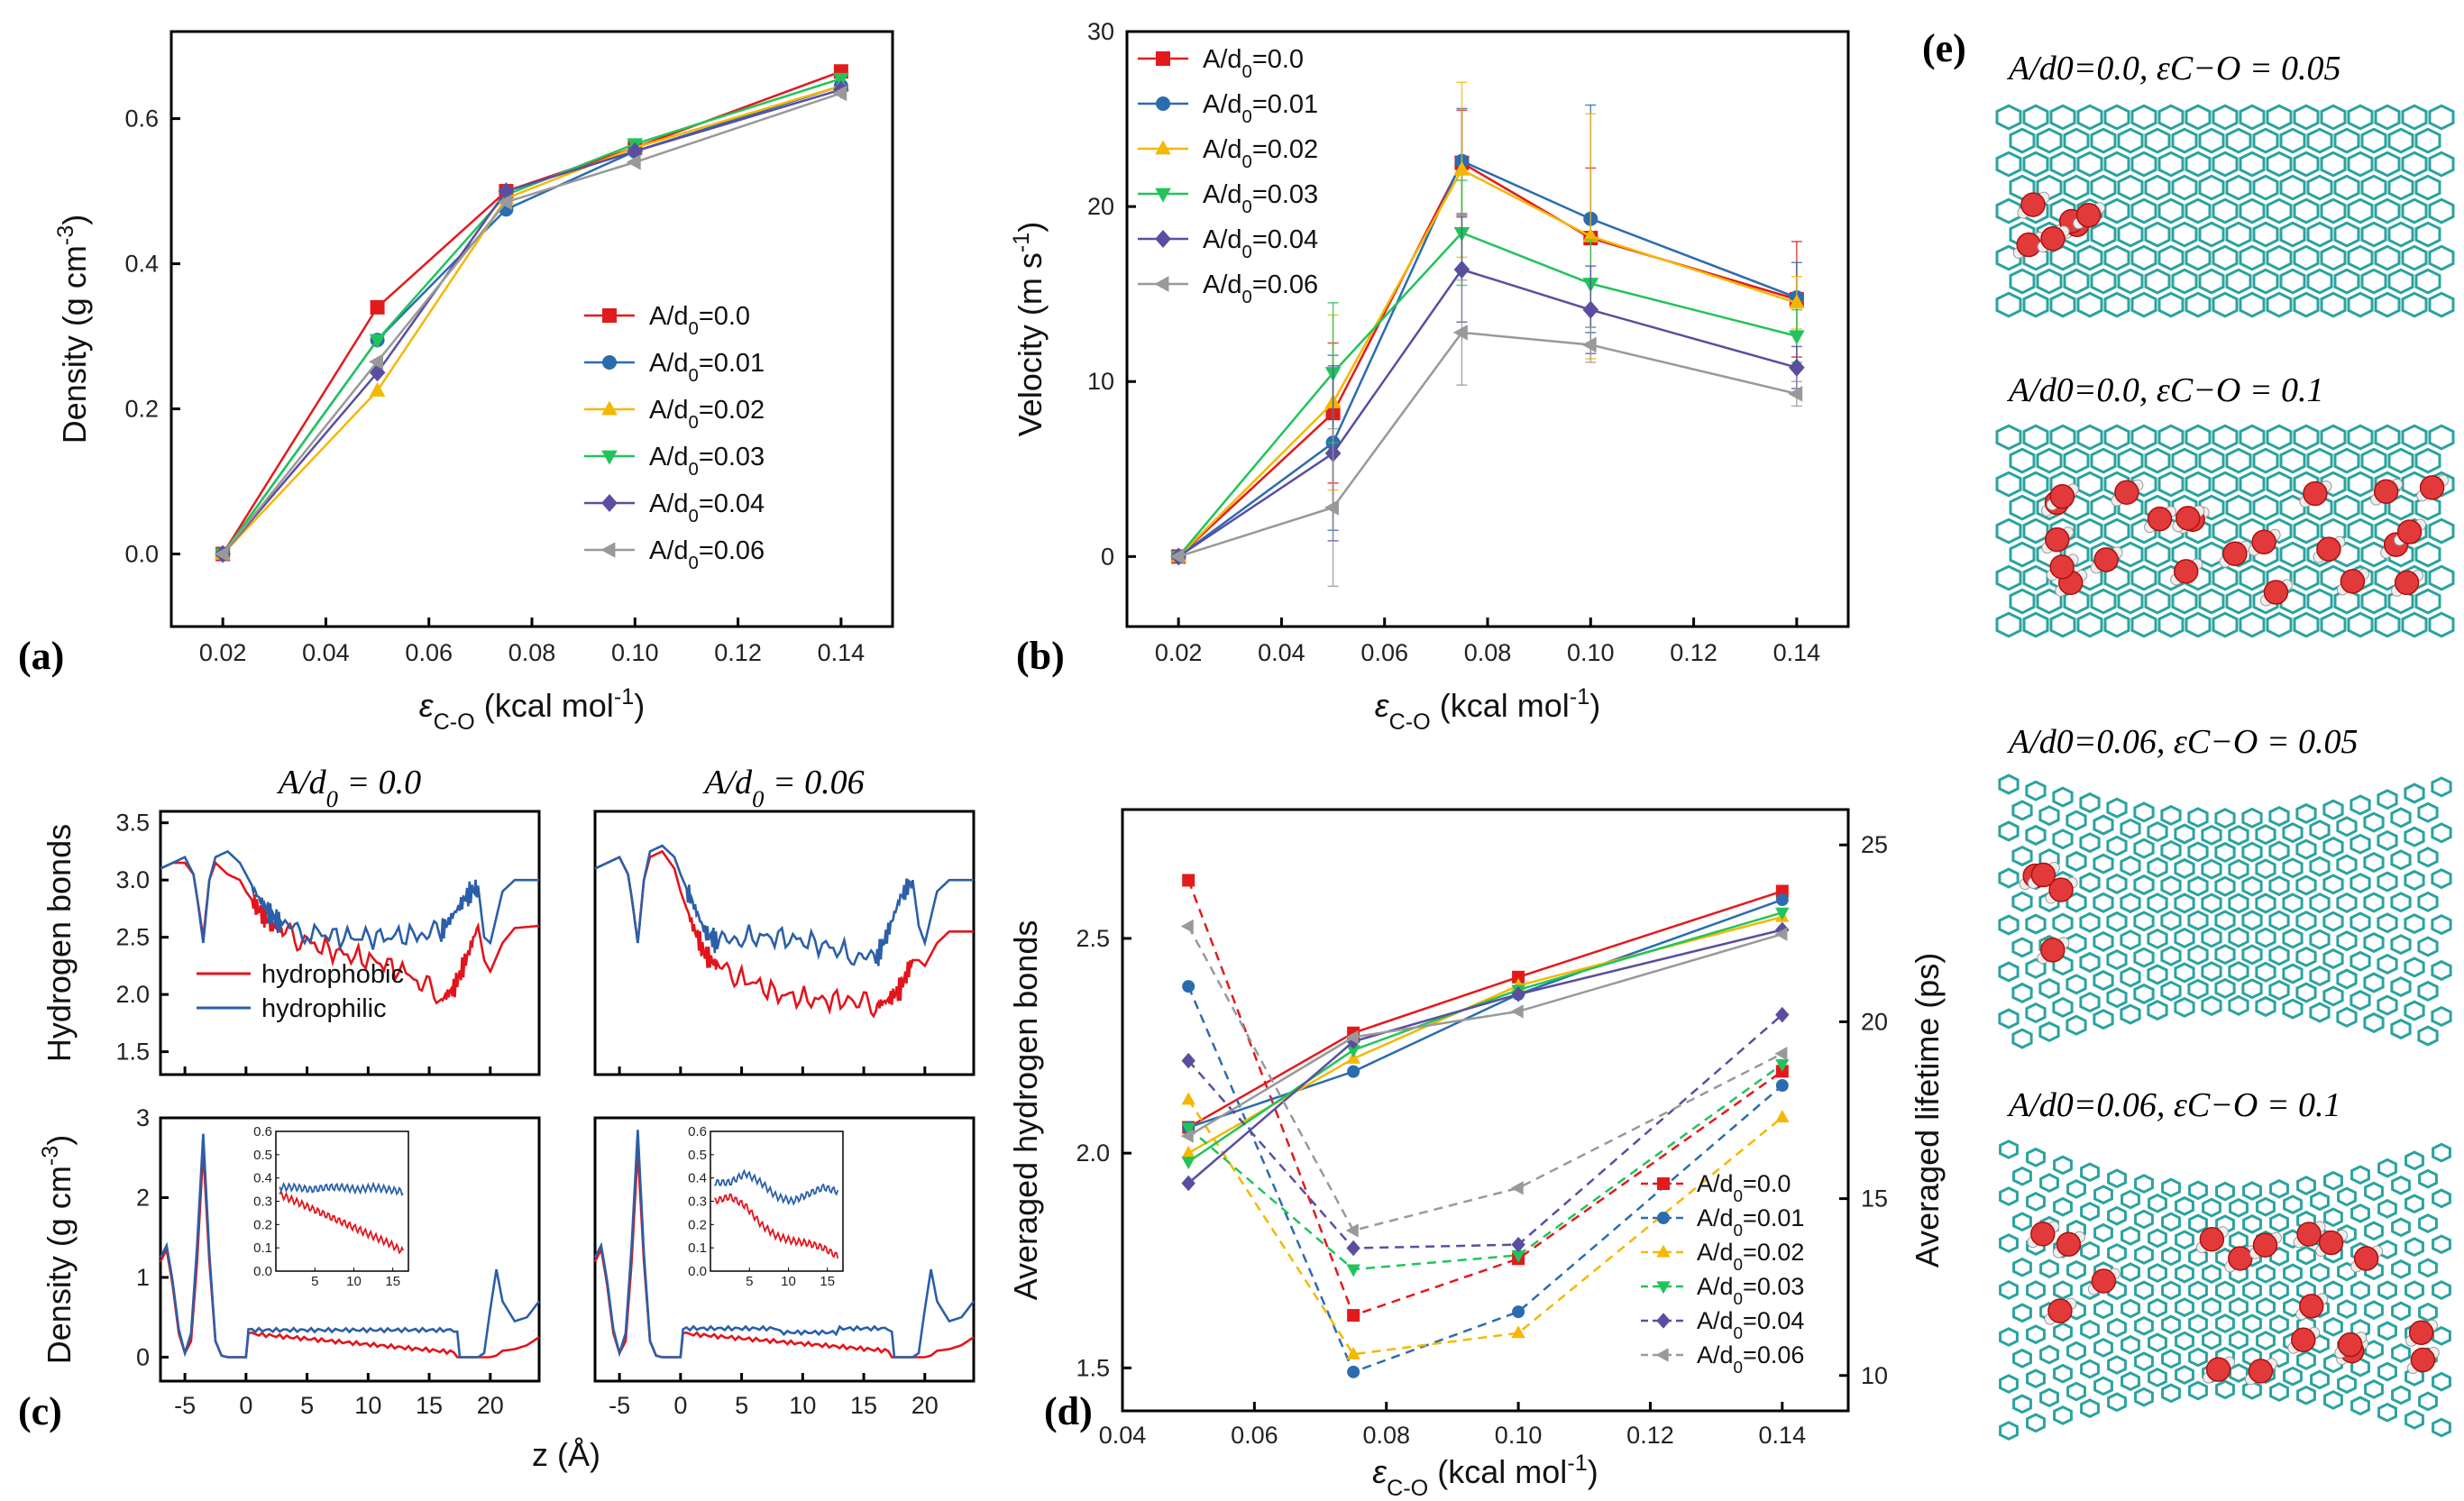 The image size is (2464, 1501). What do you see at coordinates (1797, 652) in the screenshot?
I see `x-tick-label: 0.14` at bounding box center [1797, 652].